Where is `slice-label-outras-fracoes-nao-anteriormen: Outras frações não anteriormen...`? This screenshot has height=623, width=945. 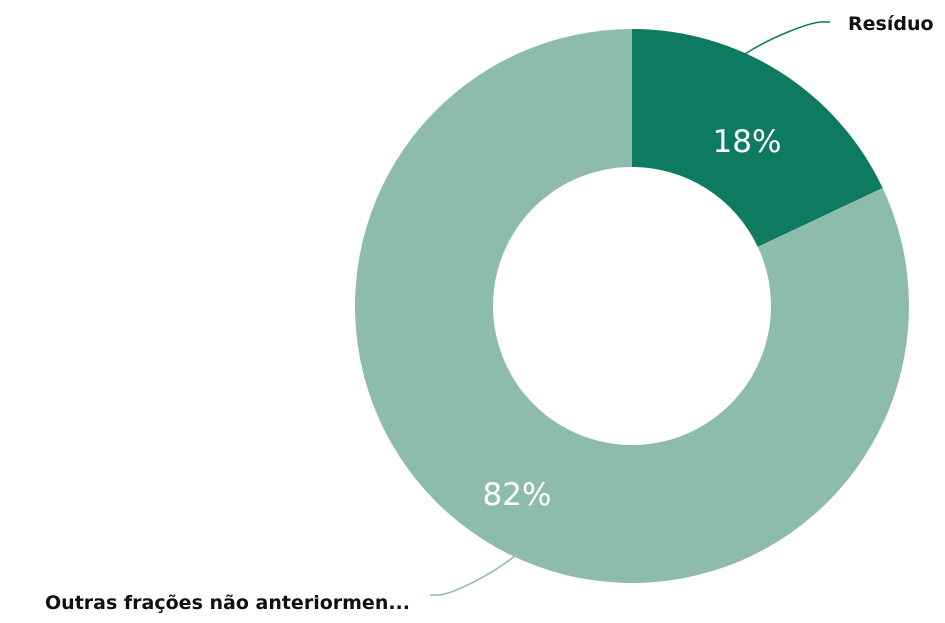 slice-label-outras-fracoes-nao-anteriormen: Outras frações não anteriormen... is located at coordinates (227, 603).